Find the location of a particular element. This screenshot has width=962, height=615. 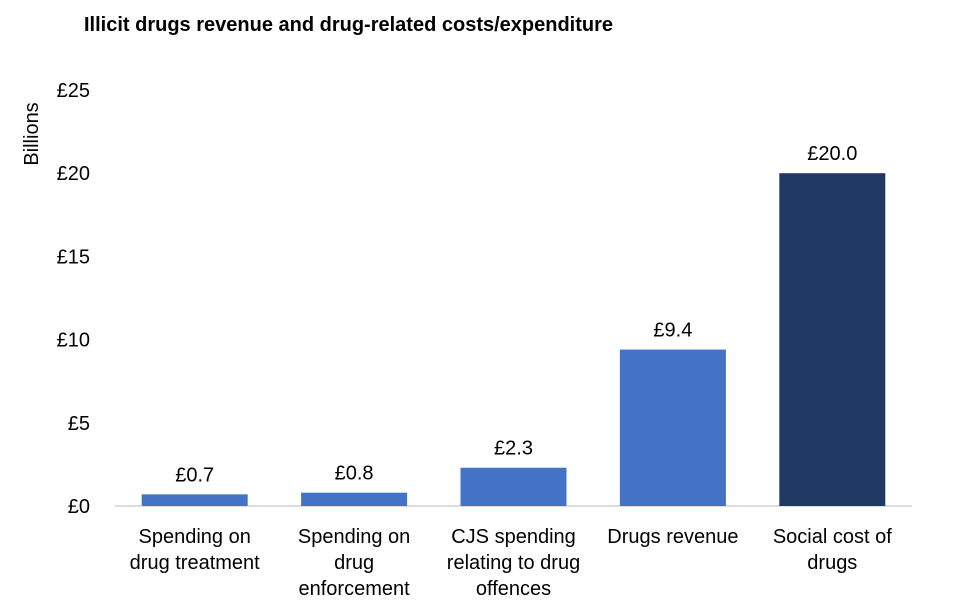

category-label: CJS spending relating to drug offences is located at coordinates (513, 563).